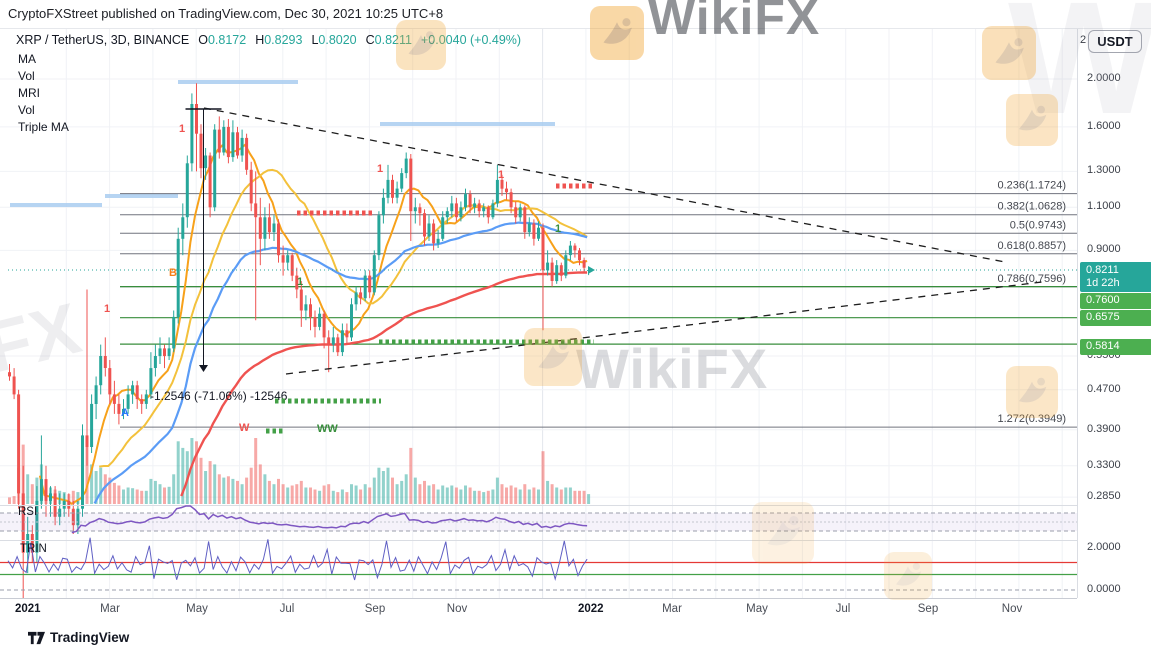 This screenshot has width=1151, height=658. I want to click on fib-label: 0.786(0.7596), so click(1032, 279).